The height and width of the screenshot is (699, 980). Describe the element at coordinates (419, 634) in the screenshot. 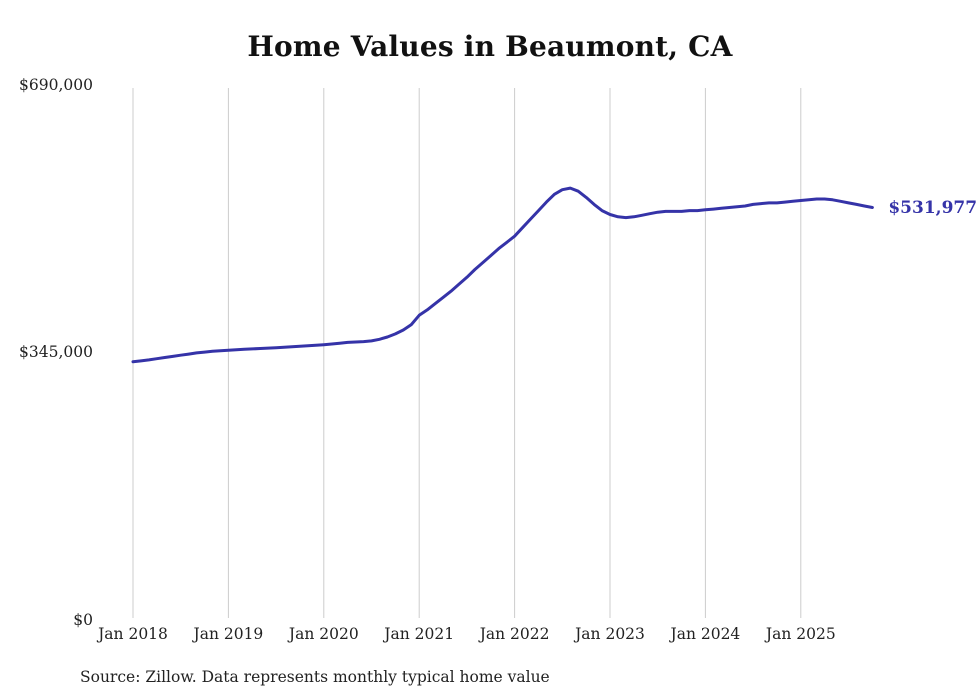

I see `x-axis-tick-label: Jan 2021` at that location.